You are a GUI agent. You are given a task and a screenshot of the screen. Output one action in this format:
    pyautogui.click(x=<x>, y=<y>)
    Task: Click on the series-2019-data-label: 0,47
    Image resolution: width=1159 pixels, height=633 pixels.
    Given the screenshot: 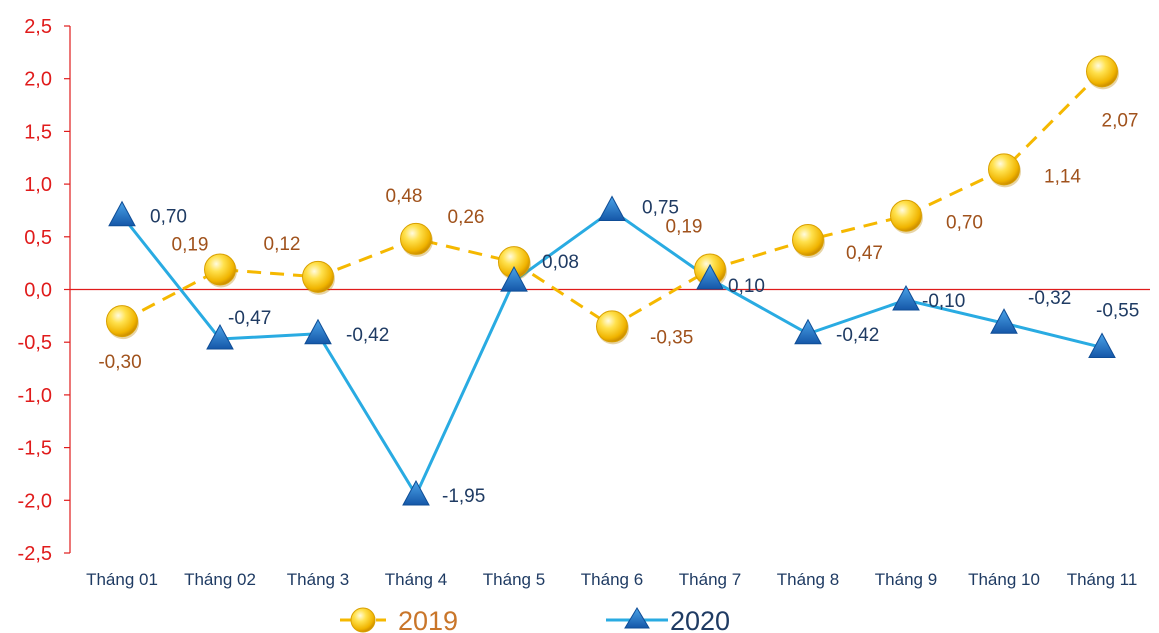 What is the action you would take?
    pyautogui.click(x=864, y=253)
    